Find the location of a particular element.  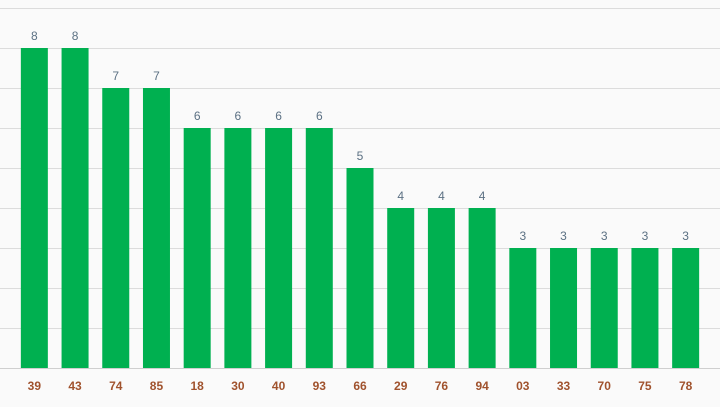

value-label-33: 3 is located at coordinates (563, 236).